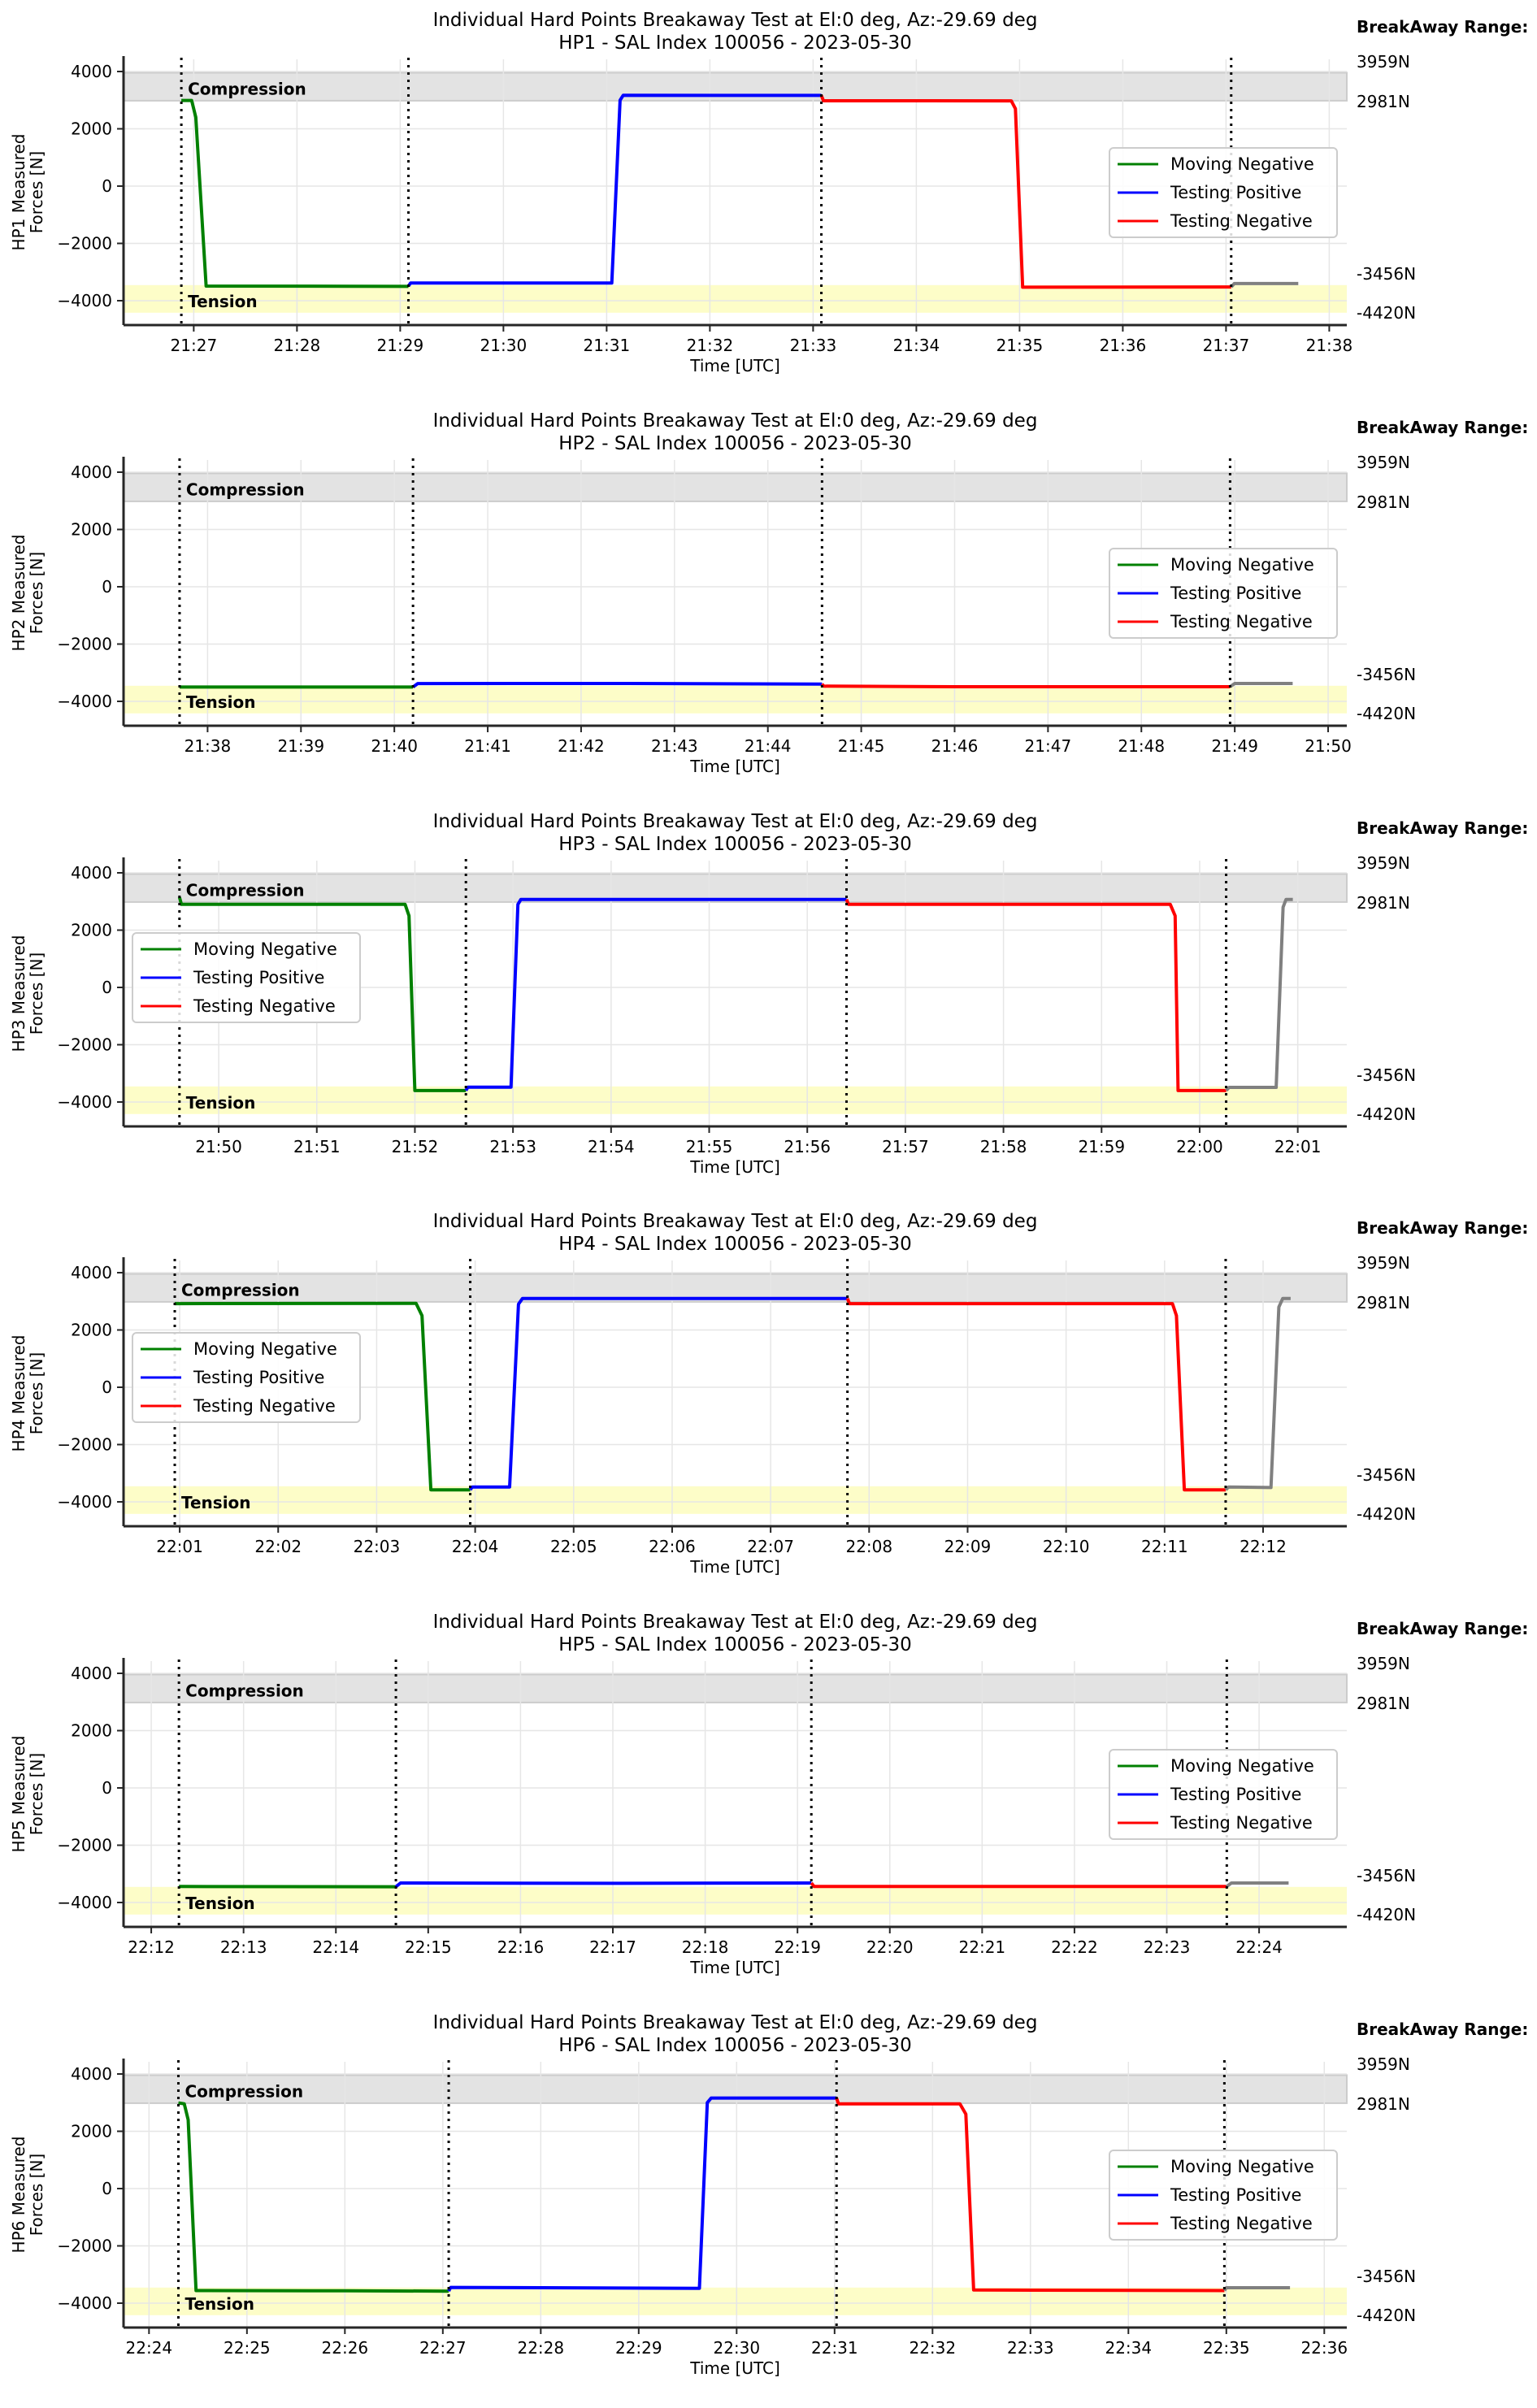  Describe the element at coordinates (179, 1546) in the screenshot. I see `x-tick-label: 22:01` at that location.